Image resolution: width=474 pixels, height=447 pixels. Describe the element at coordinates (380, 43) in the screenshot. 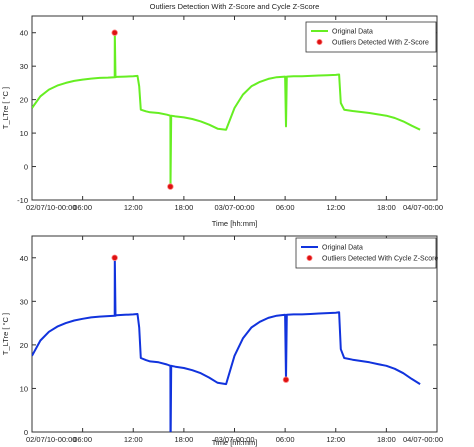

I see `legend-entry-label: Outliers Detected With Z-Score` at that location.